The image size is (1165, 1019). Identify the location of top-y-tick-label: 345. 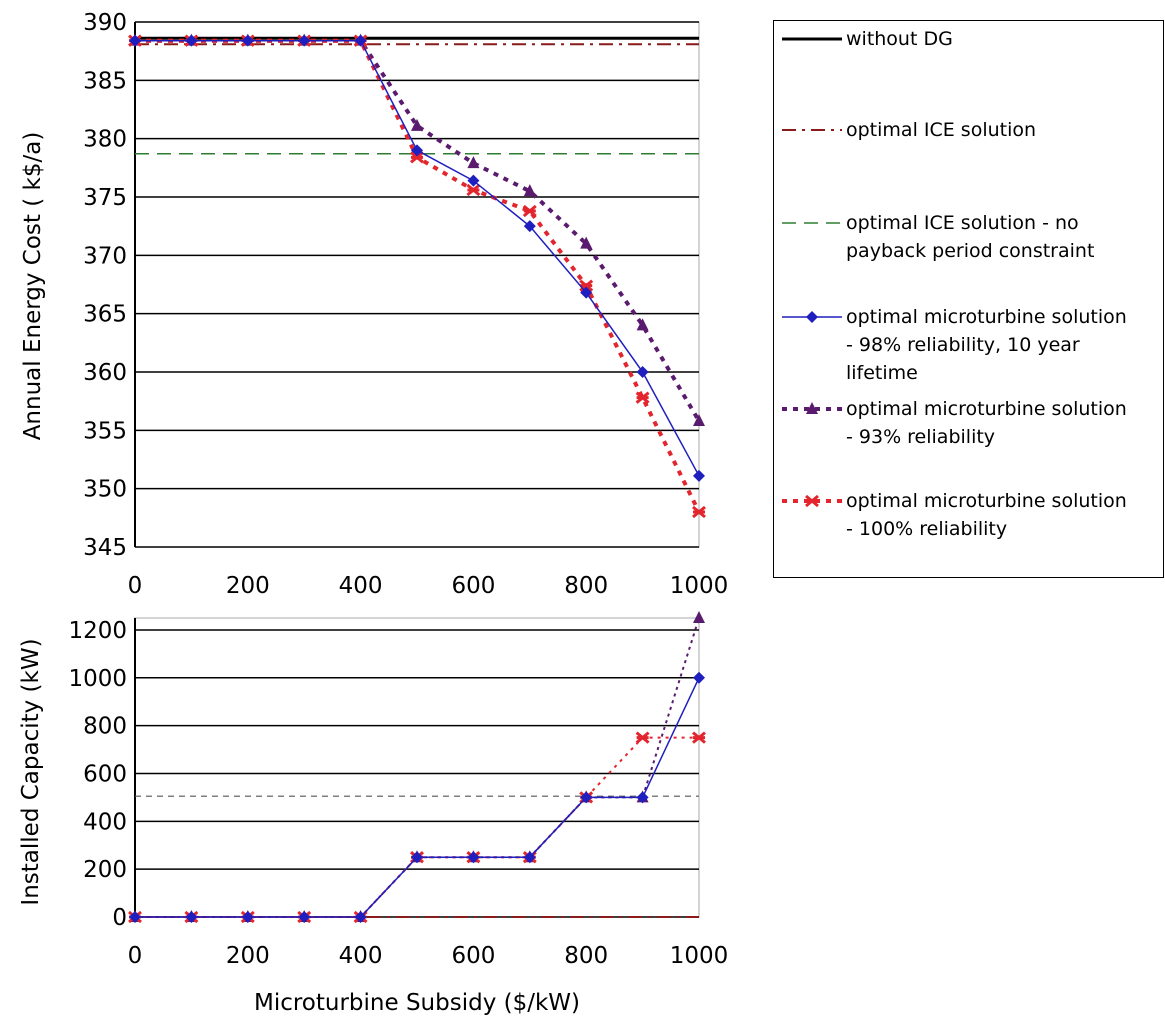
(105, 548).